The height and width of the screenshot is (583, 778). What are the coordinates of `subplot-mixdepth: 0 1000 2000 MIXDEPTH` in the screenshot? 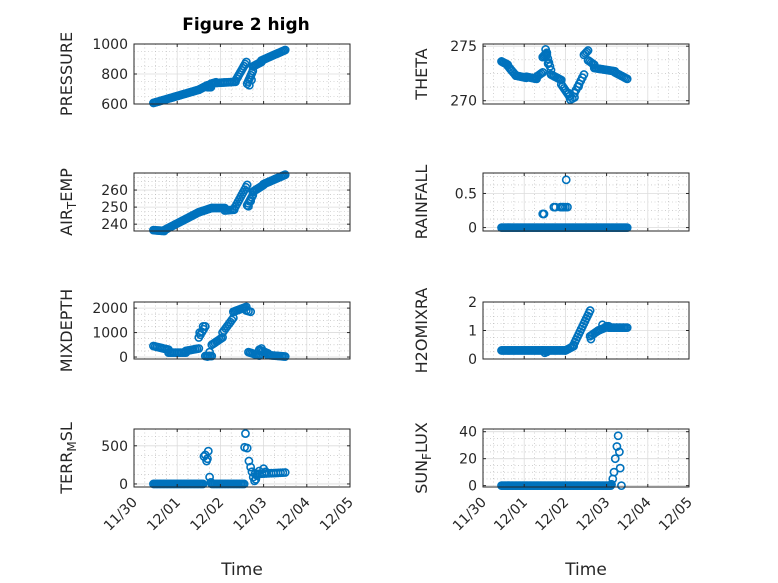 It's located at (204, 330).